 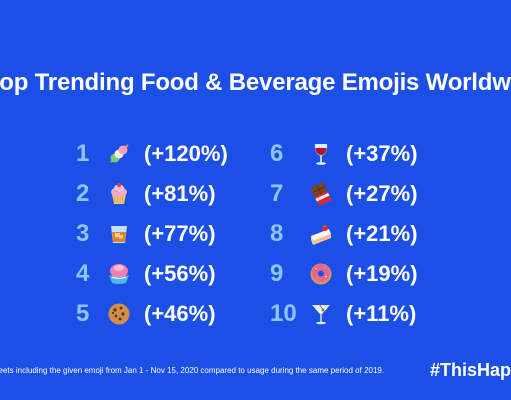 I want to click on list-item: 5 (+46%), so click(x=176, y=314).